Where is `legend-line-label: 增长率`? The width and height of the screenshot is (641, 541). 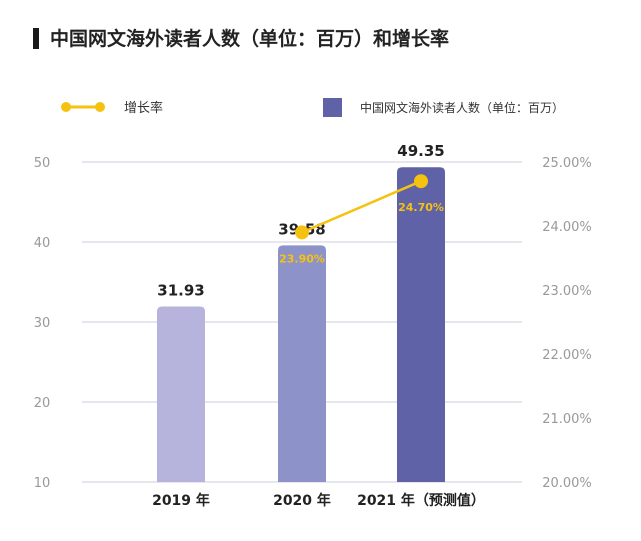
legend-line-label: 增长率 is located at coordinates (143, 108).